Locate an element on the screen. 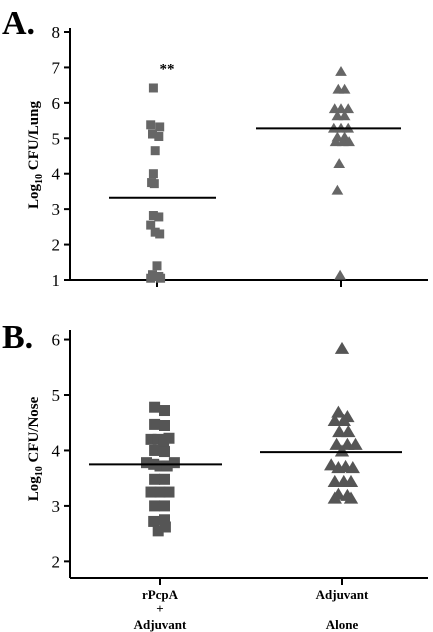 The height and width of the screenshot is (632, 433). category-label-plus: + is located at coordinates (159, 608).